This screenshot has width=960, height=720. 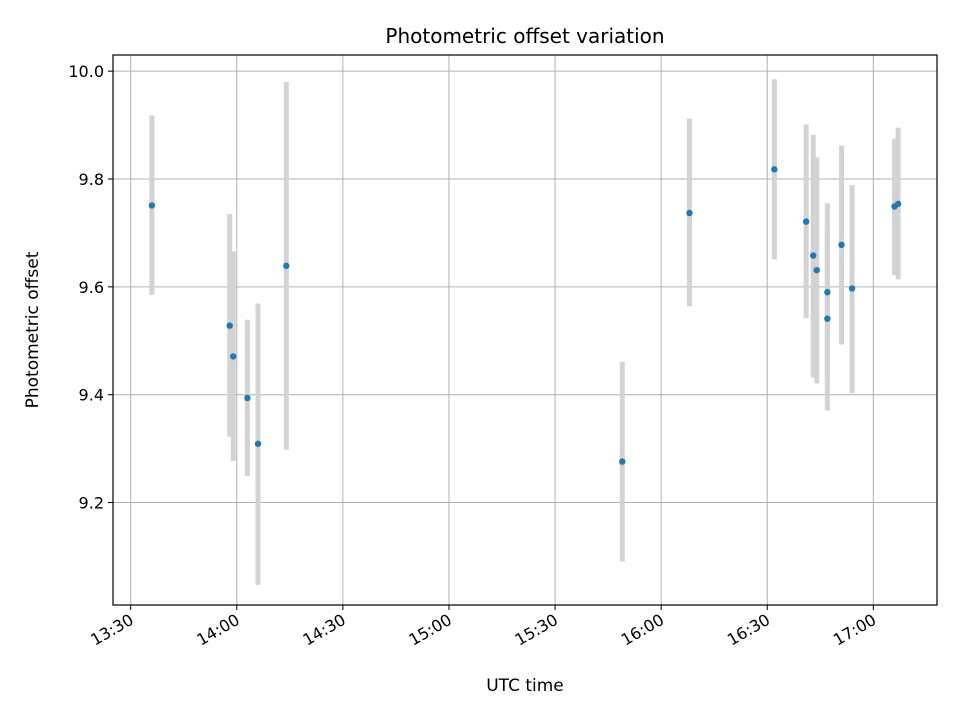 I want to click on x-axis-label: UTC time, so click(x=525, y=686).